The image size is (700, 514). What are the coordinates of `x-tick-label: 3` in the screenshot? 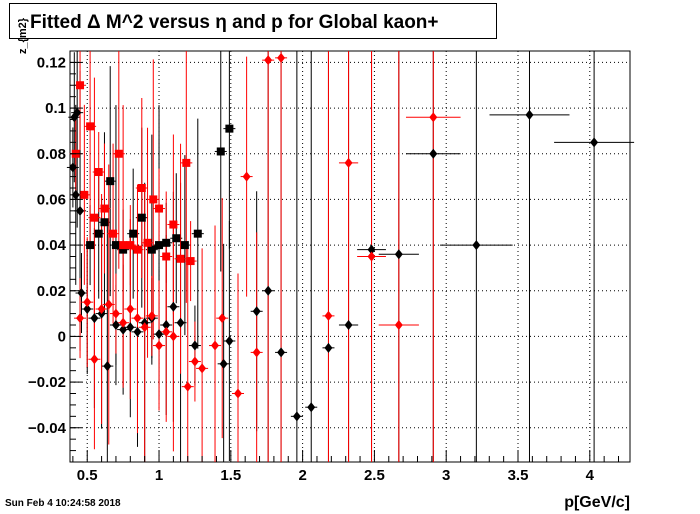 It's located at (446, 475).